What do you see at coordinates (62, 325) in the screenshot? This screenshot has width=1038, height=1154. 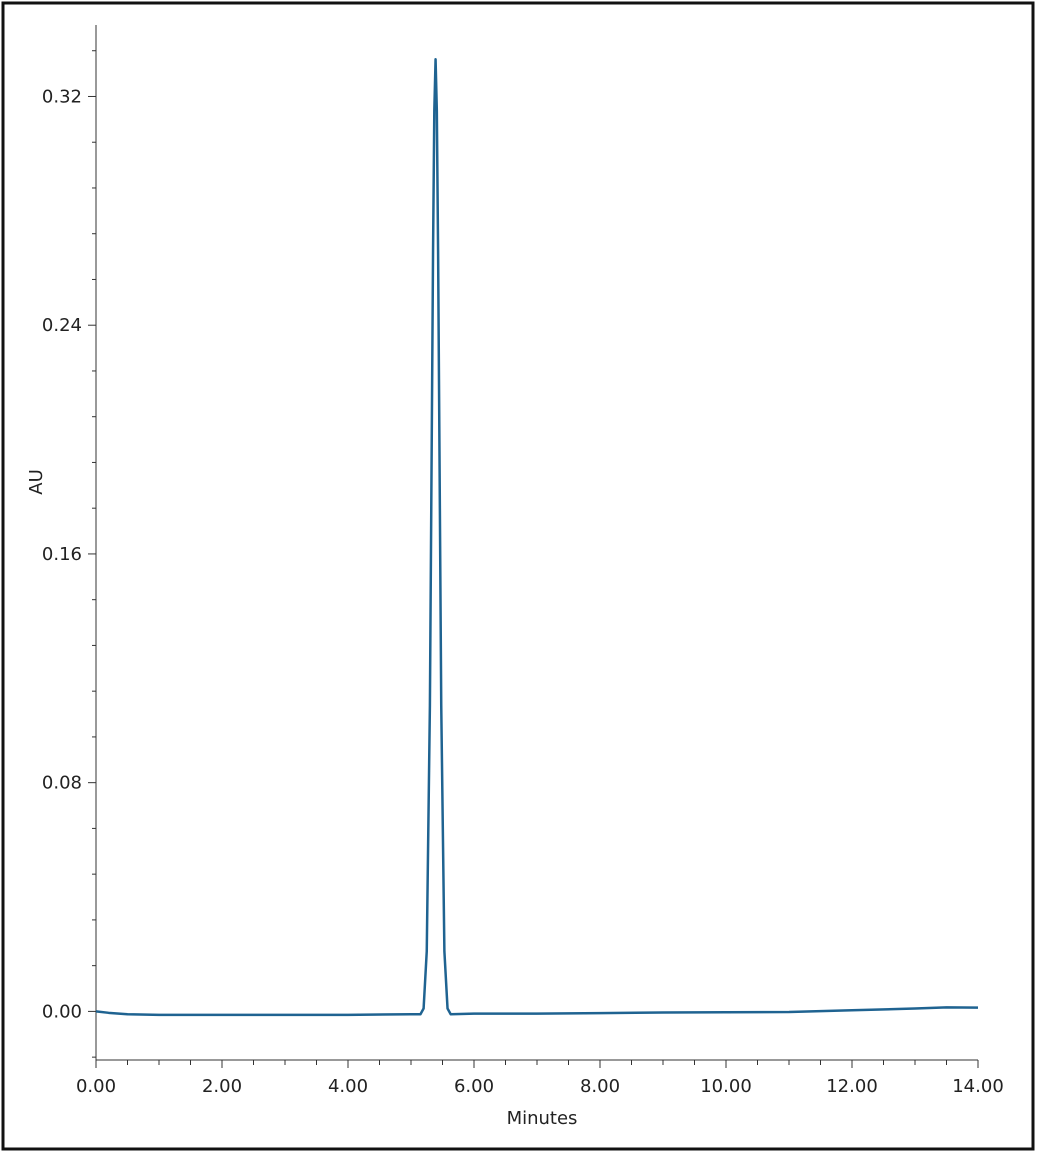 I see `y-tick-label: 0.24` at bounding box center [62, 325].